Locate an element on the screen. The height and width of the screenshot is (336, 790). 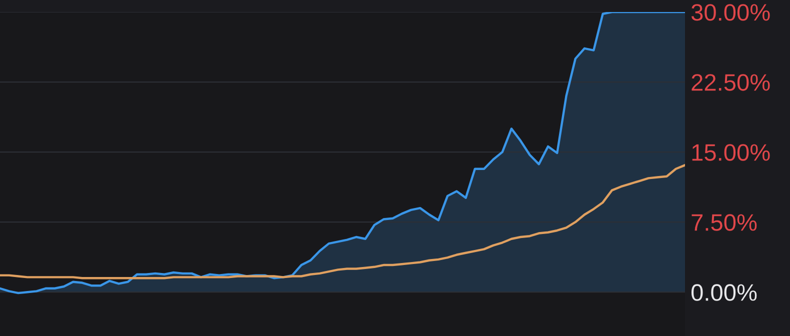
y-tick-label: 0.00% is located at coordinates (724, 292).